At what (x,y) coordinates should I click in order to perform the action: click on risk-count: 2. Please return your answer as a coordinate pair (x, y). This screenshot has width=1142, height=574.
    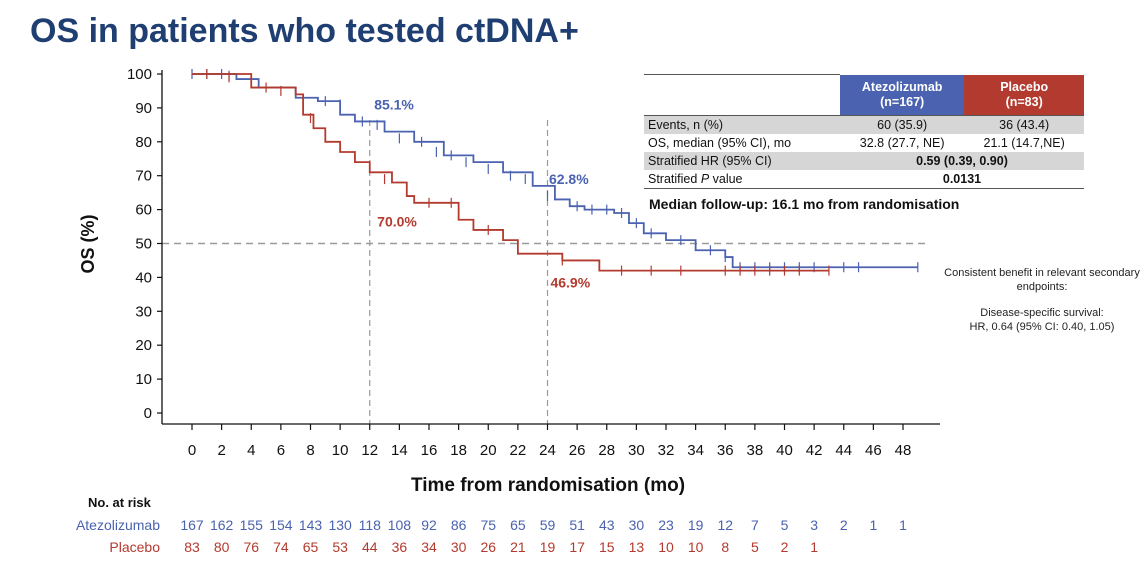
    Looking at the image, I should click on (785, 547).